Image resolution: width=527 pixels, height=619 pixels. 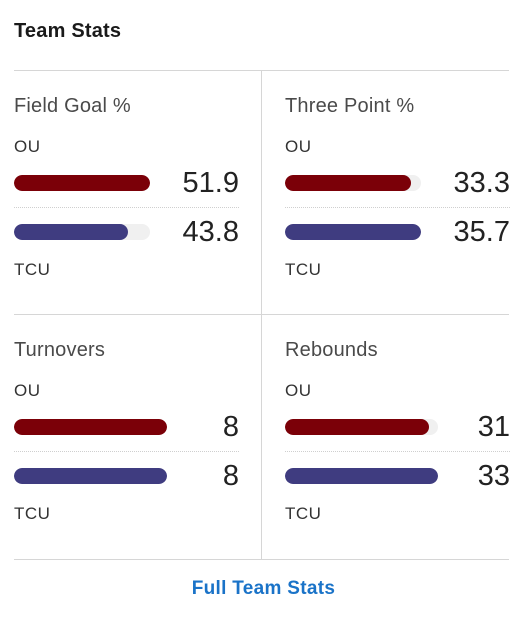 I want to click on tcu-bar-row: 43.8, so click(x=126, y=232).